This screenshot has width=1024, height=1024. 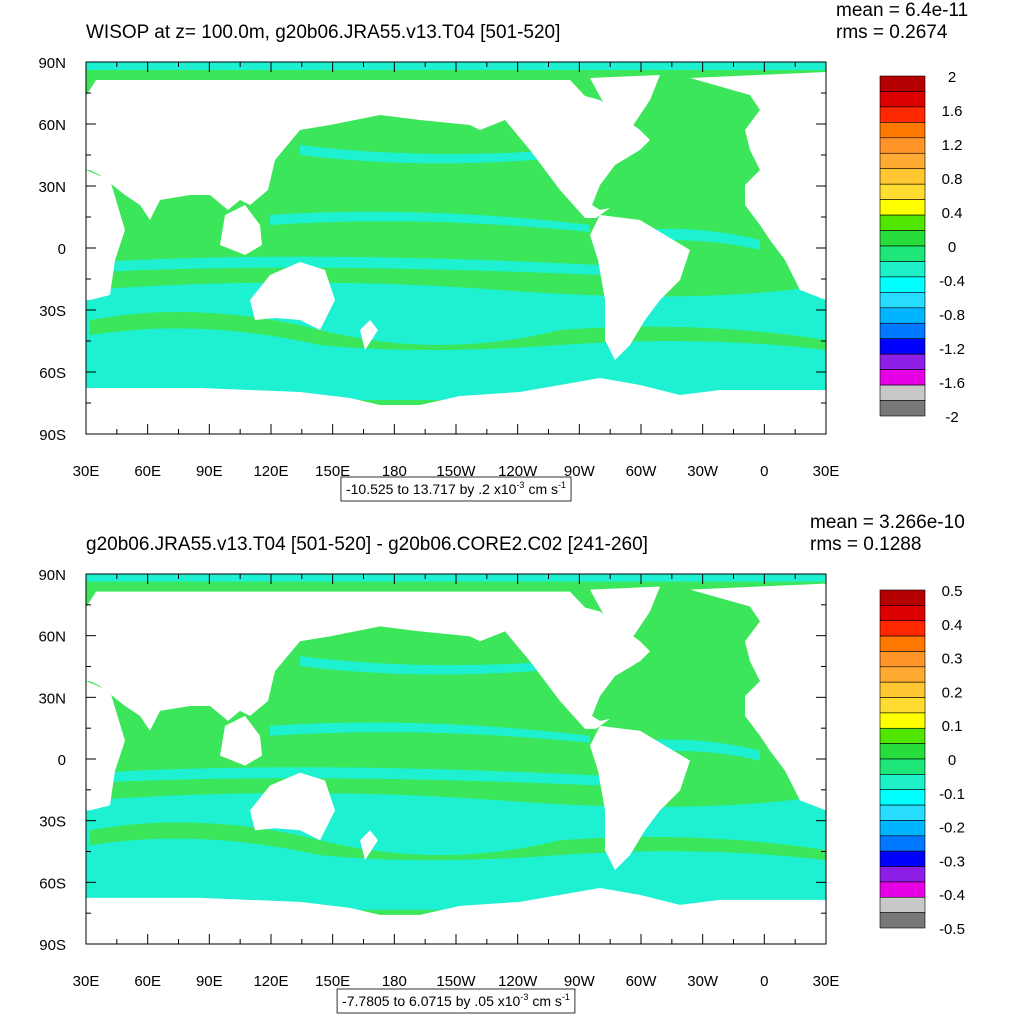 I want to click on footer-label: -7.7805 to 6.0715 by .05 x10-3 cm s-1, so click(x=456, y=1000).